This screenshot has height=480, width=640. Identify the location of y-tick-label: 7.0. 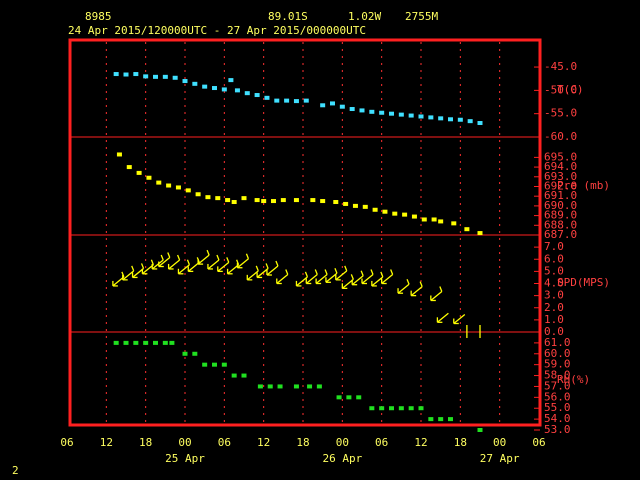
(554, 246).